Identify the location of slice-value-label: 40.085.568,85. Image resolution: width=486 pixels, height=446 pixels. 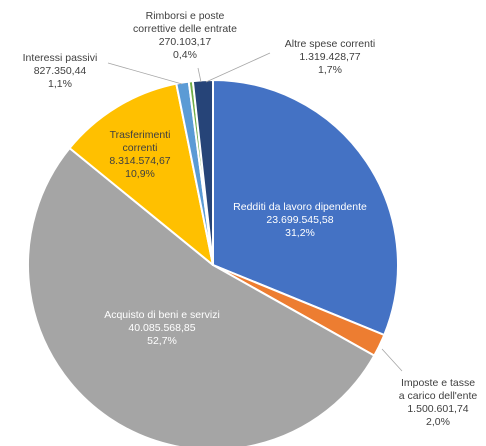
(161, 328).